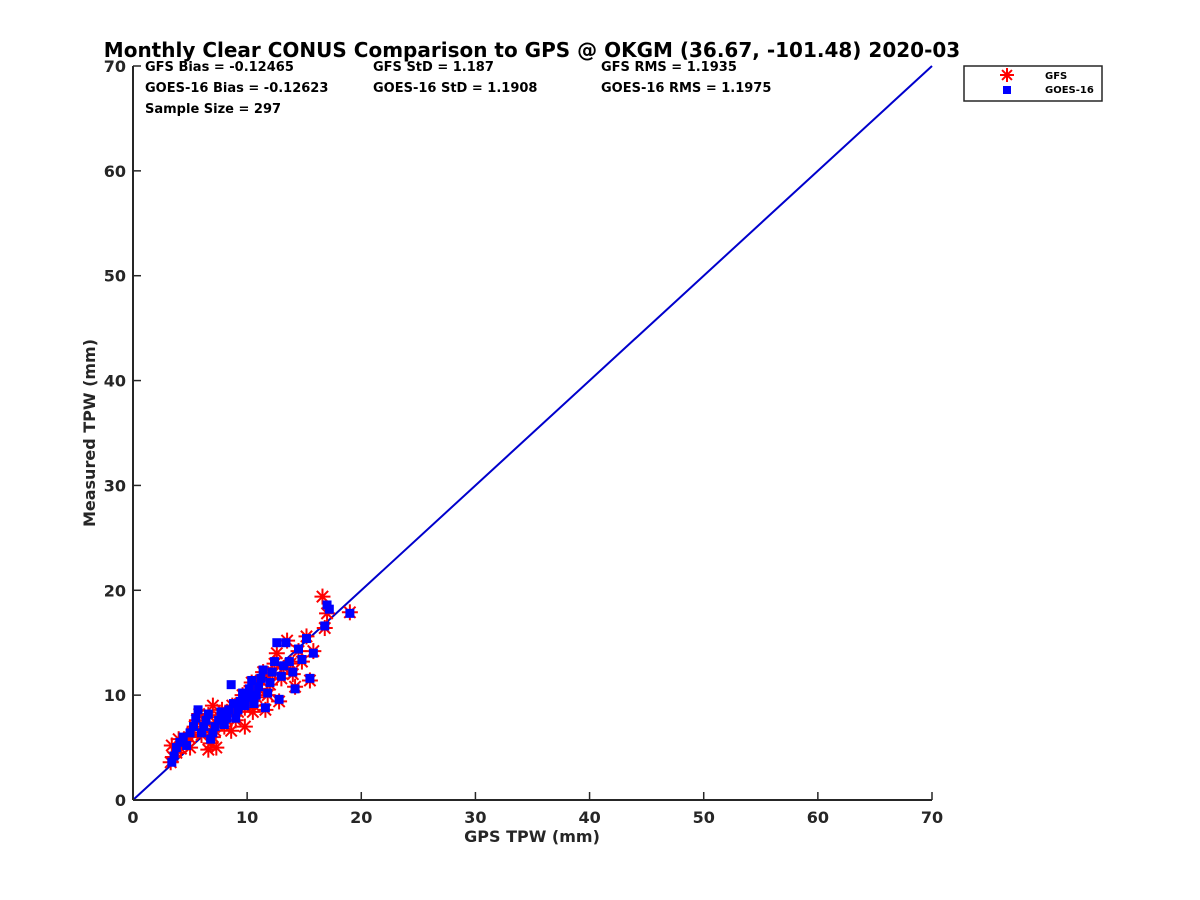 The height and width of the screenshot is (900, 1200). I want to click on y-tick-label: 30, so click(115, 485).